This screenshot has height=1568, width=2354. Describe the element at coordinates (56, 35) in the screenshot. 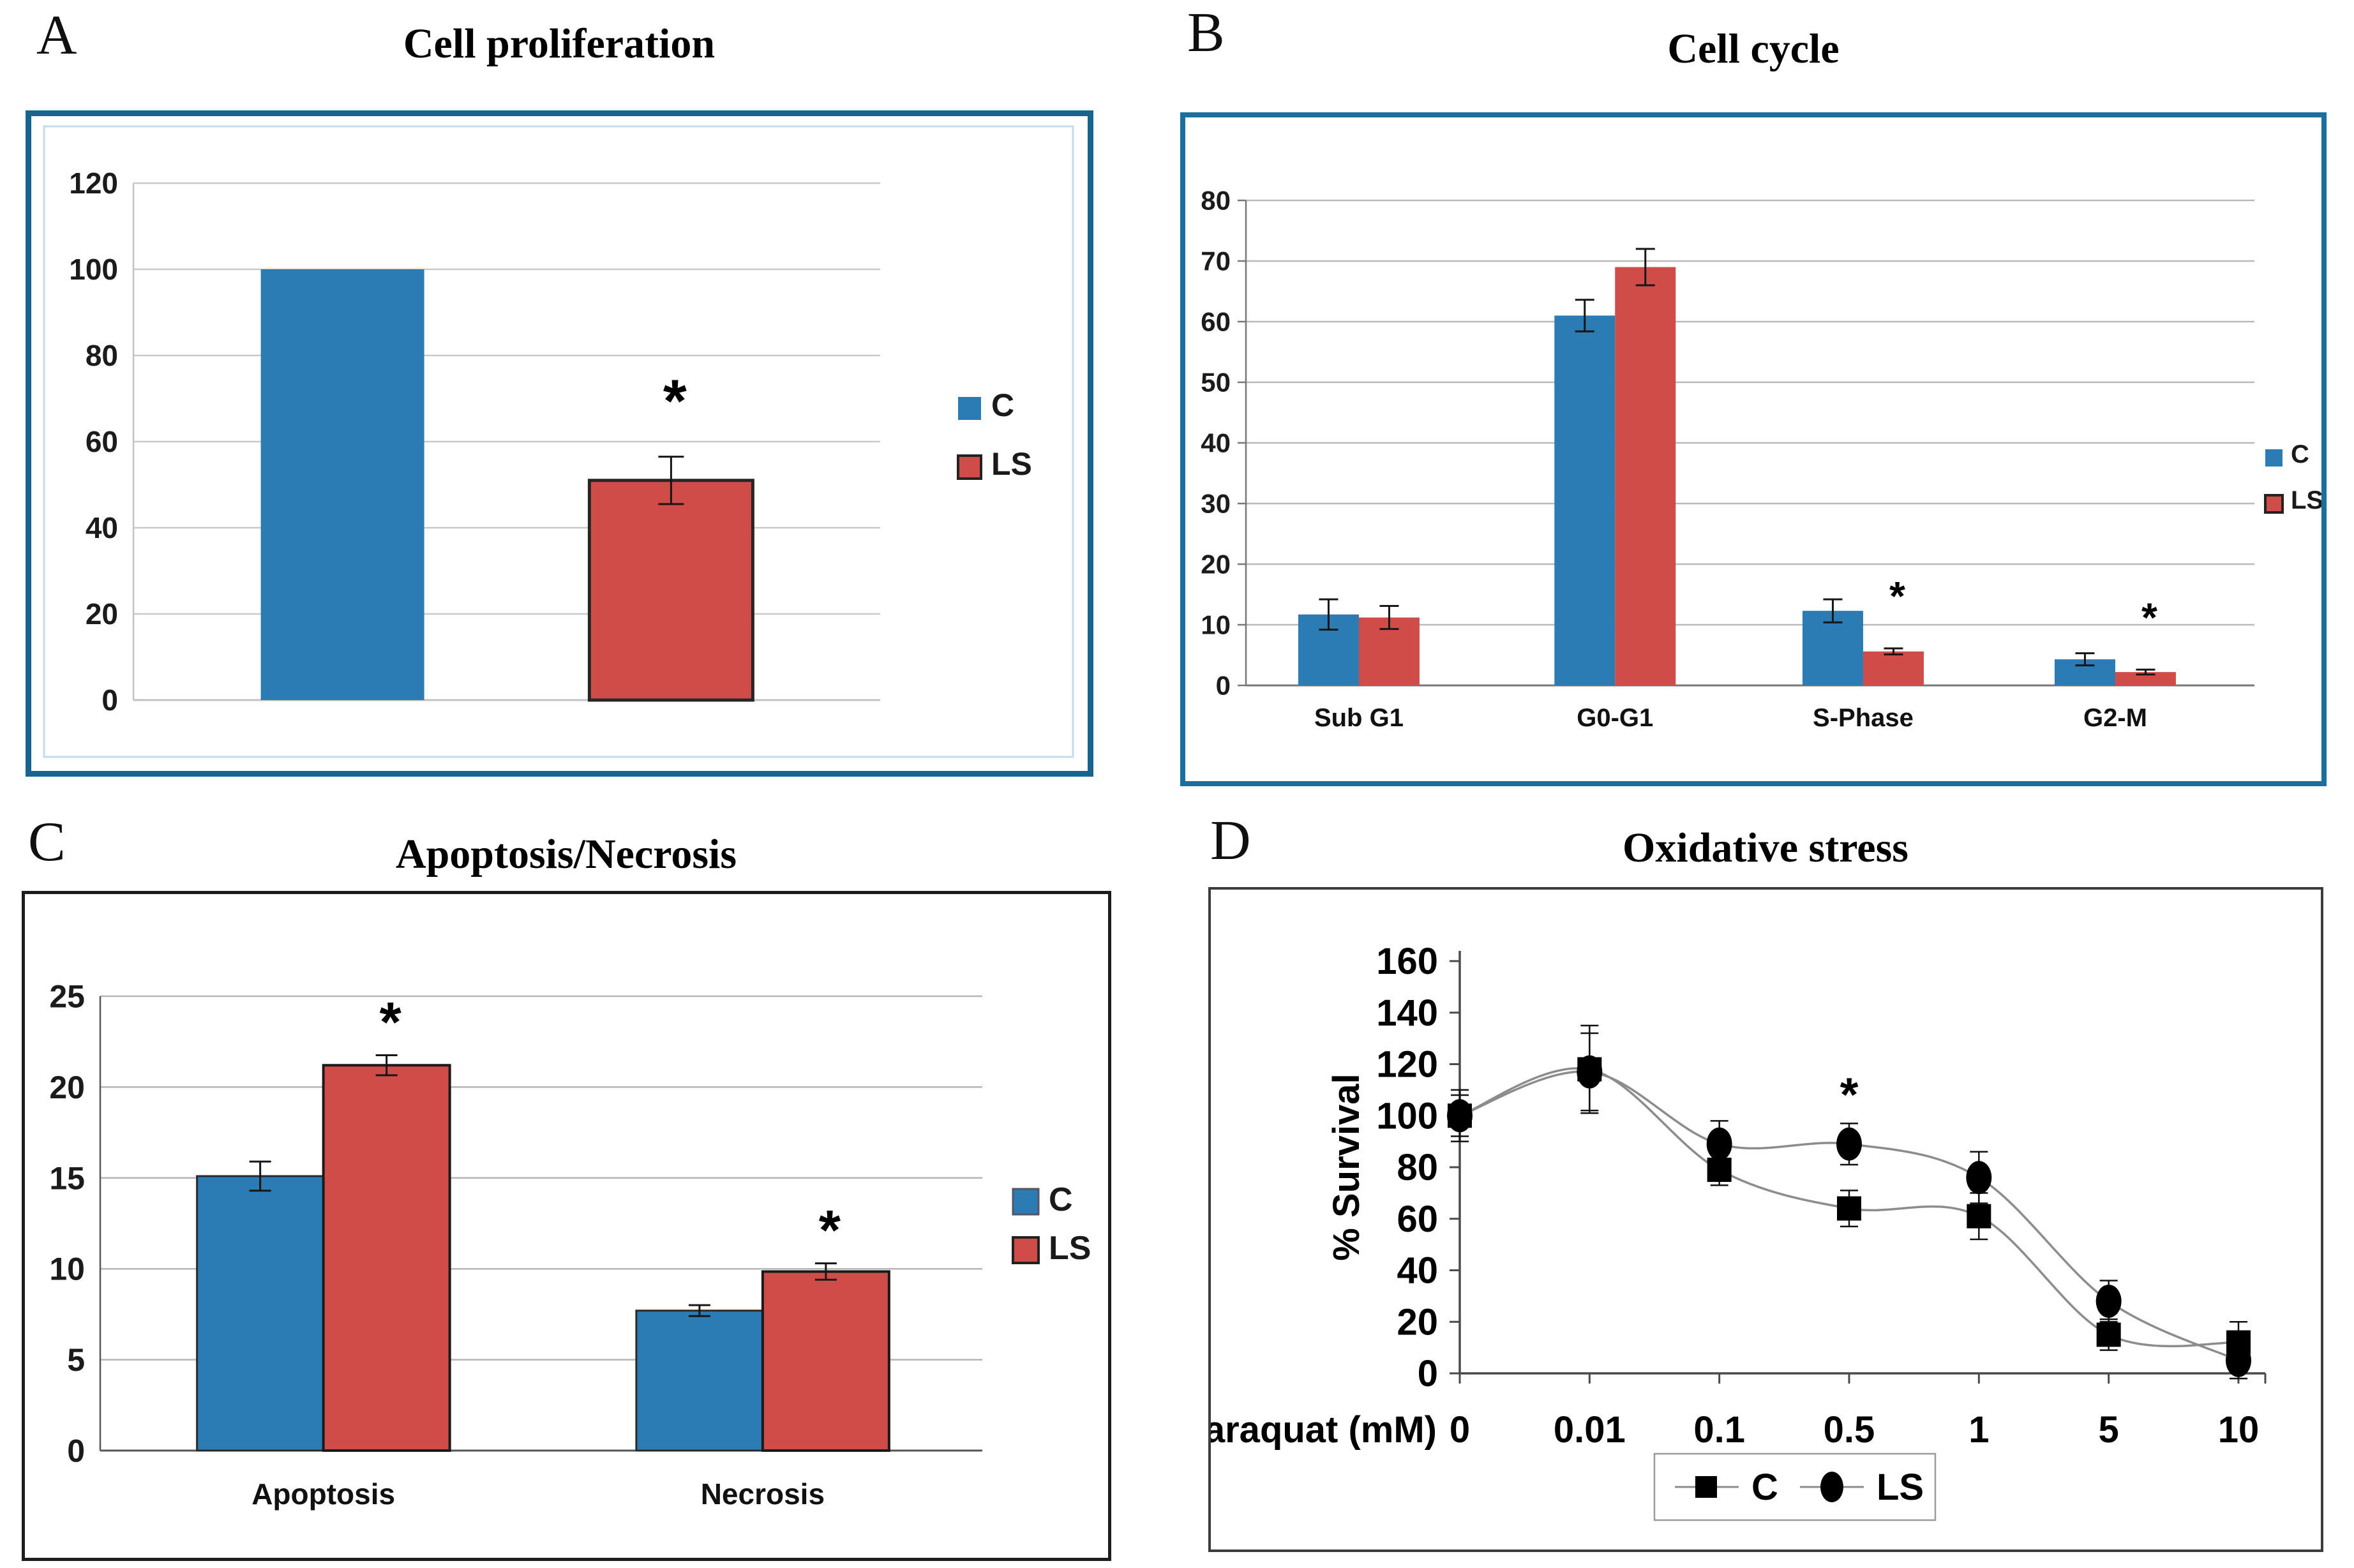

I see `panel-a-letter: A` at that location.